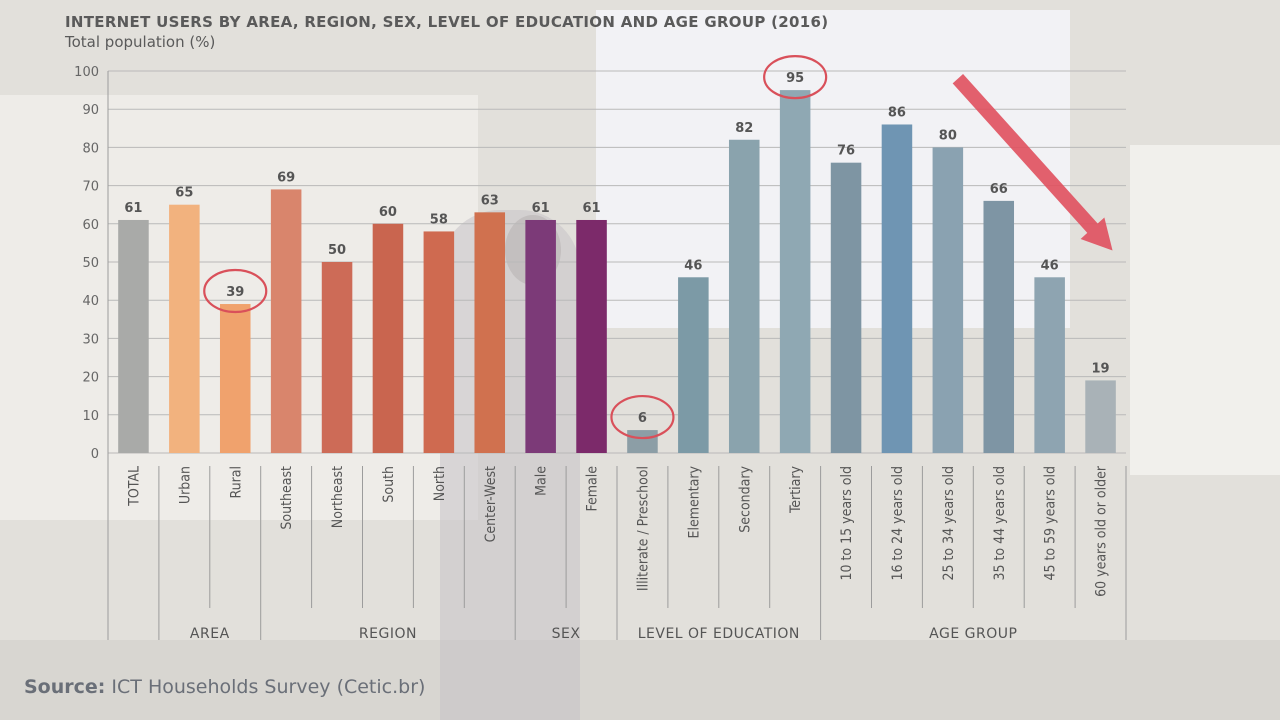 The image size is (1280, 720). What do you see at coordinates (948, 135) in the screenshot?
I see `value-label-25-to-34-years-old: 80` at bounding box center [948, 135].